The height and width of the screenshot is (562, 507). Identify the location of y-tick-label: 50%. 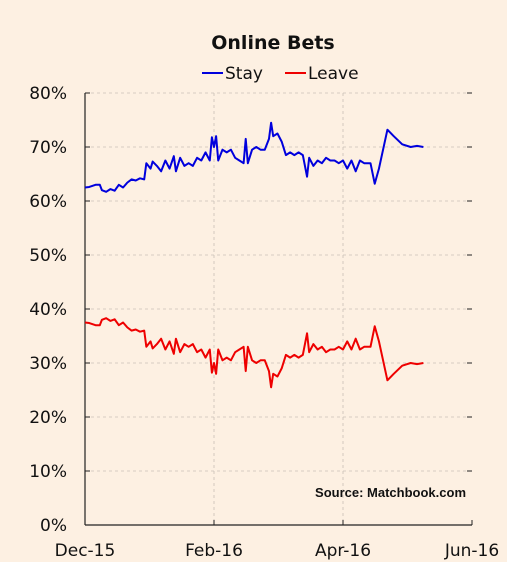
(48, 256).